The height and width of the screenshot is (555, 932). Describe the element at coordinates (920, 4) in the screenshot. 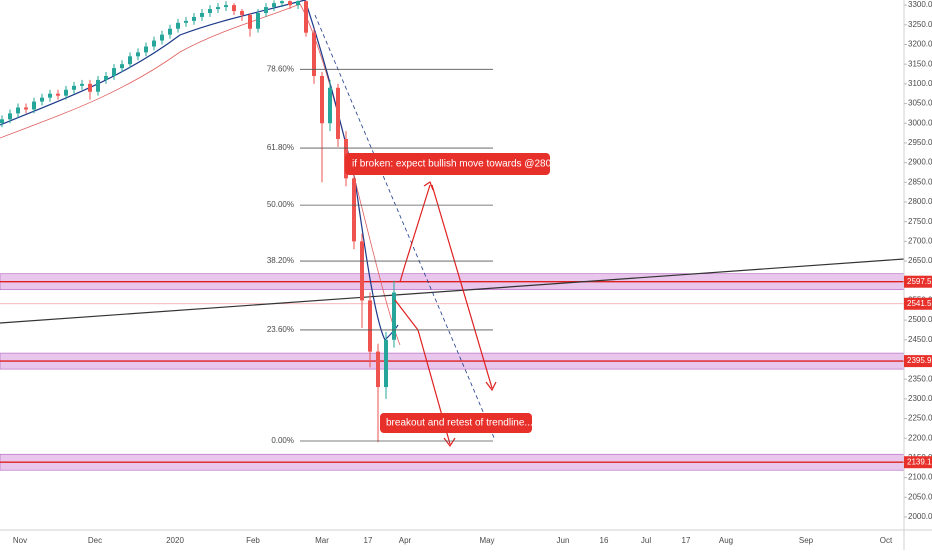

I see `price-tick-label: 3300.0` at that location.